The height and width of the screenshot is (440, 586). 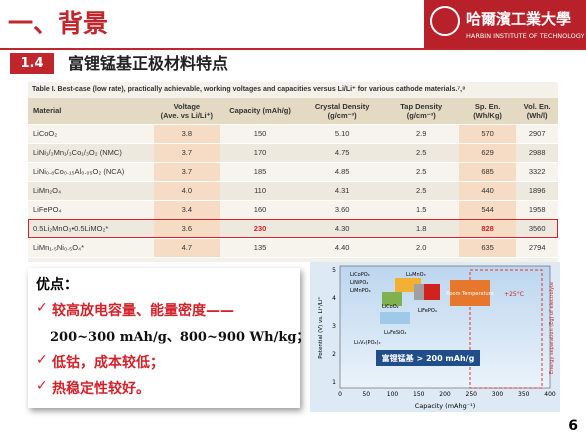 What do you see at coordinates (187, 134) in the screenshot?
I see `table-cell: 3.8` at bounding box center [187, 134].